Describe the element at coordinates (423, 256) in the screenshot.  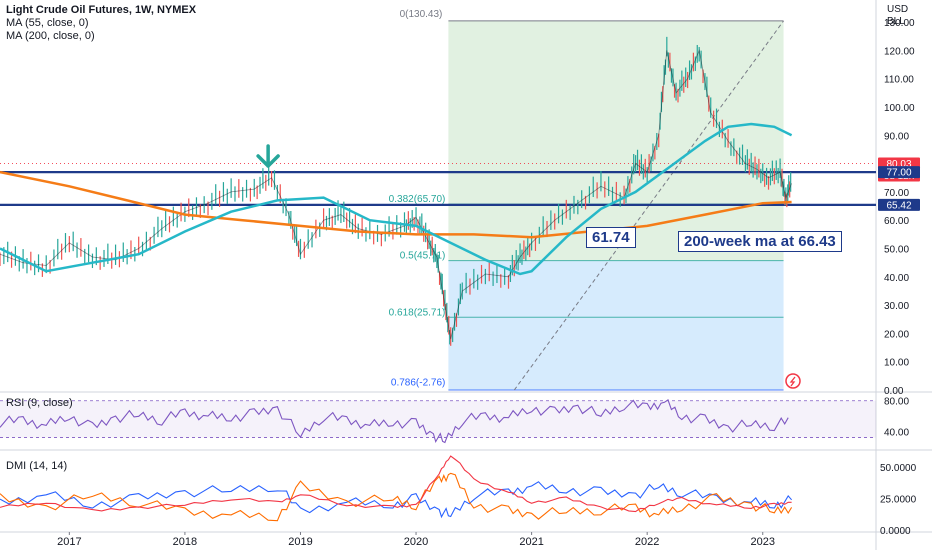
I see `fib-label: 0.5(45.71)` at that location.